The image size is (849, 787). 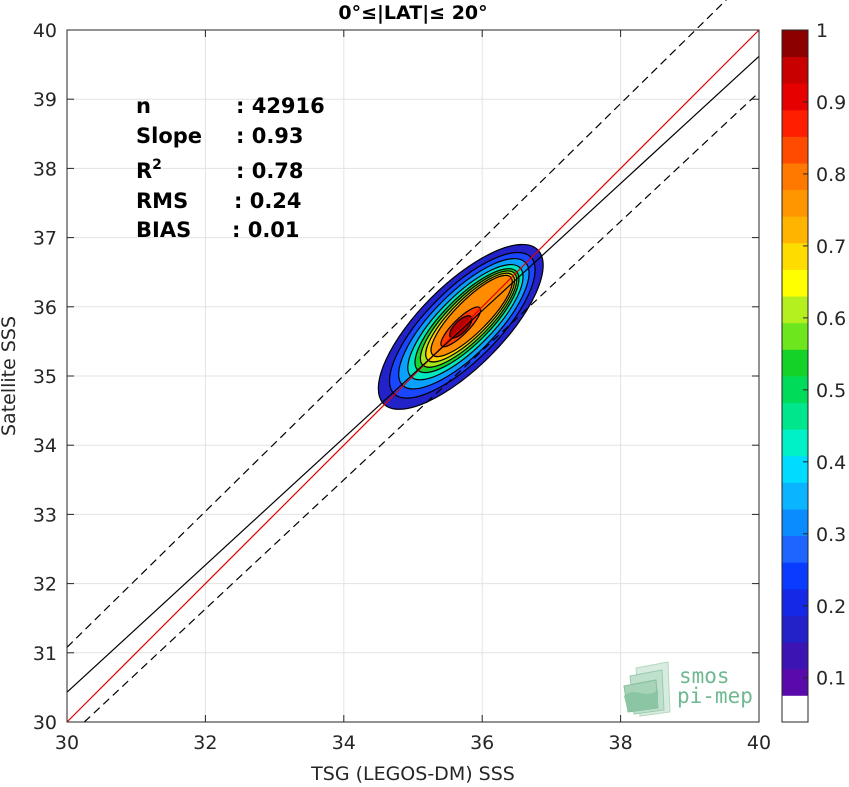 What do you see at coordinates (831, 679) in the screenshot?
I see `colorbar-tick-label: 0.1` at bounding box center [831, 679].